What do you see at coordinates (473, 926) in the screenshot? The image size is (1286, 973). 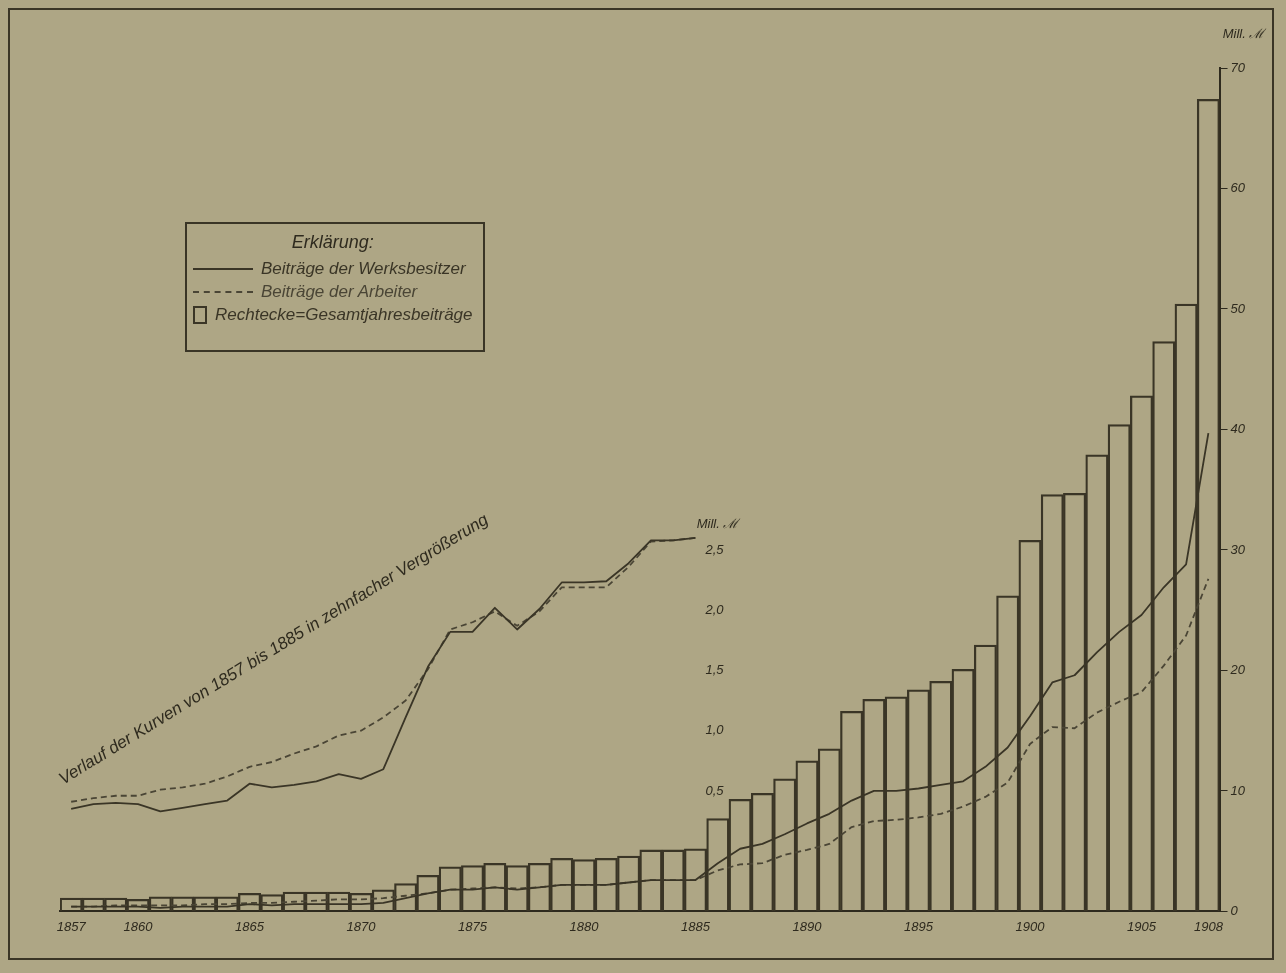 I see `x-tick-label: 1875` at bounding box center [473, 926].